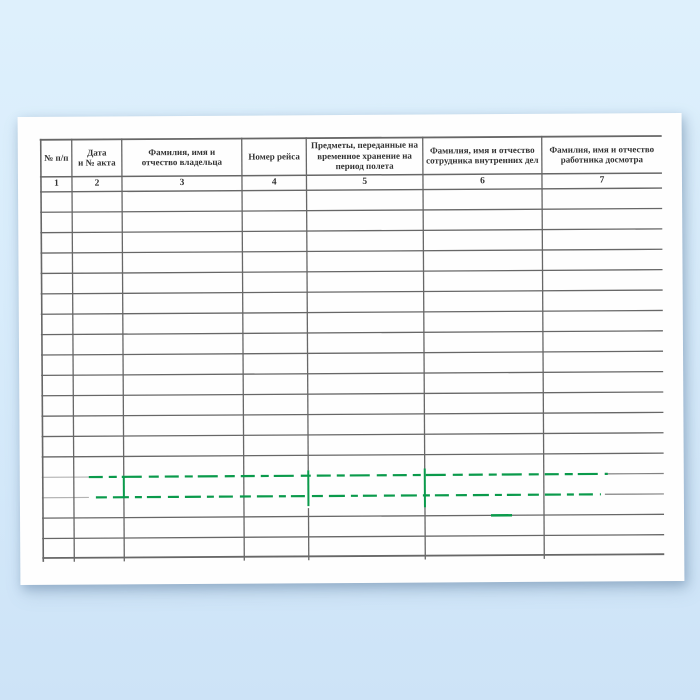 This screenshot has height=700, width=700. Describe the element at coordinates (274, 182) in the screenshot. I see `column-number-4: 4` at that location.